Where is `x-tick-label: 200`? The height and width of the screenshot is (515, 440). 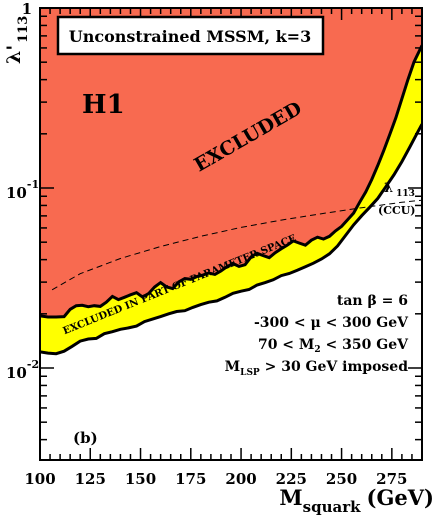 x-tick-label: 200 is located at coordinates (240, 479).